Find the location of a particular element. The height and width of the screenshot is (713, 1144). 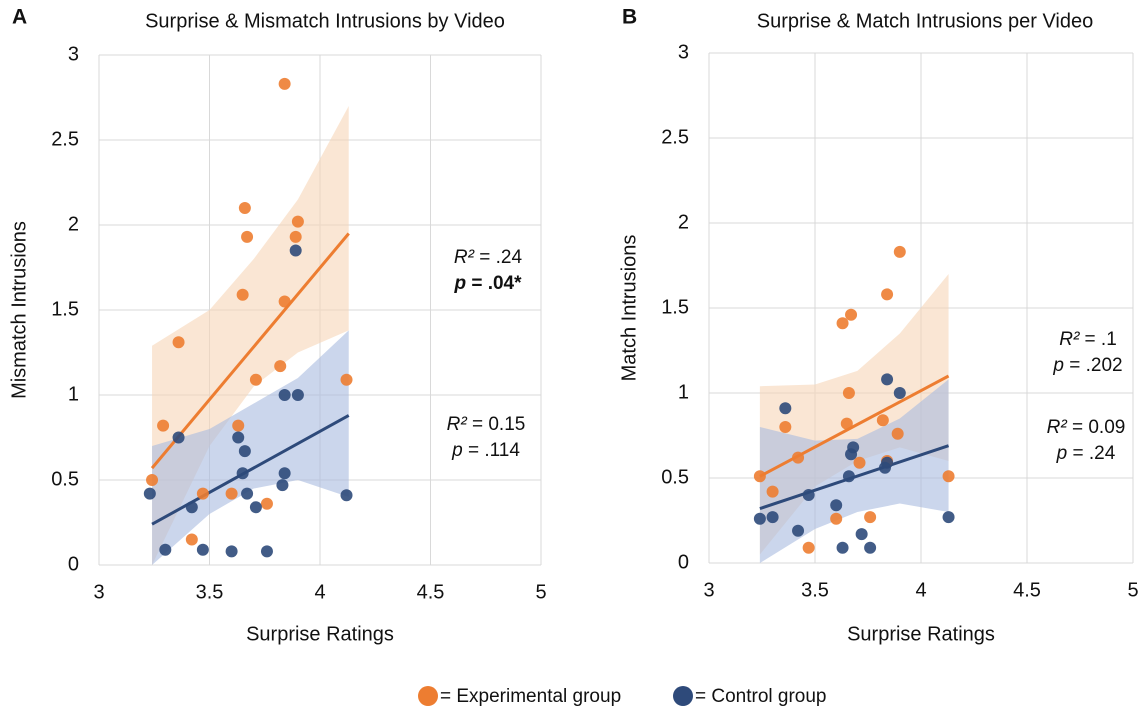

stat-annotation: R² = .24 is located at coordinates (488, 257).